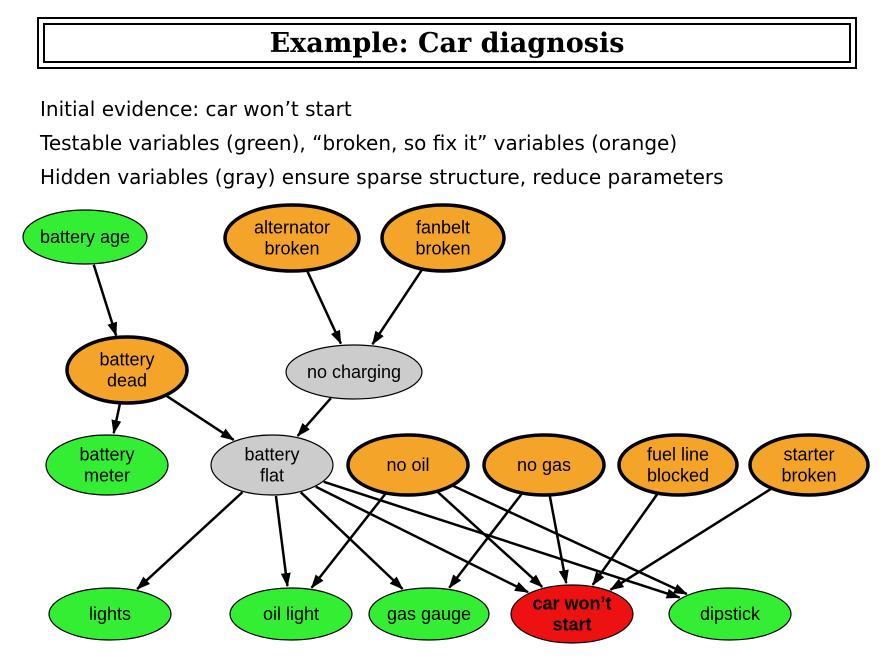 The width and height of the screenshot is (893, 670). I want to click on node-no-oil: no oil, so click(408, 465).